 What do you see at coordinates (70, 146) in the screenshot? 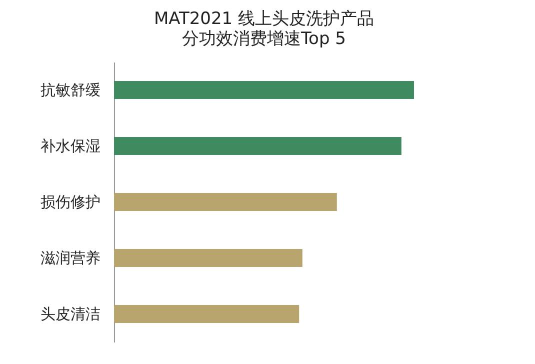
I see `y-tick-label: 补水保湿` at bounding box center [70, 146].